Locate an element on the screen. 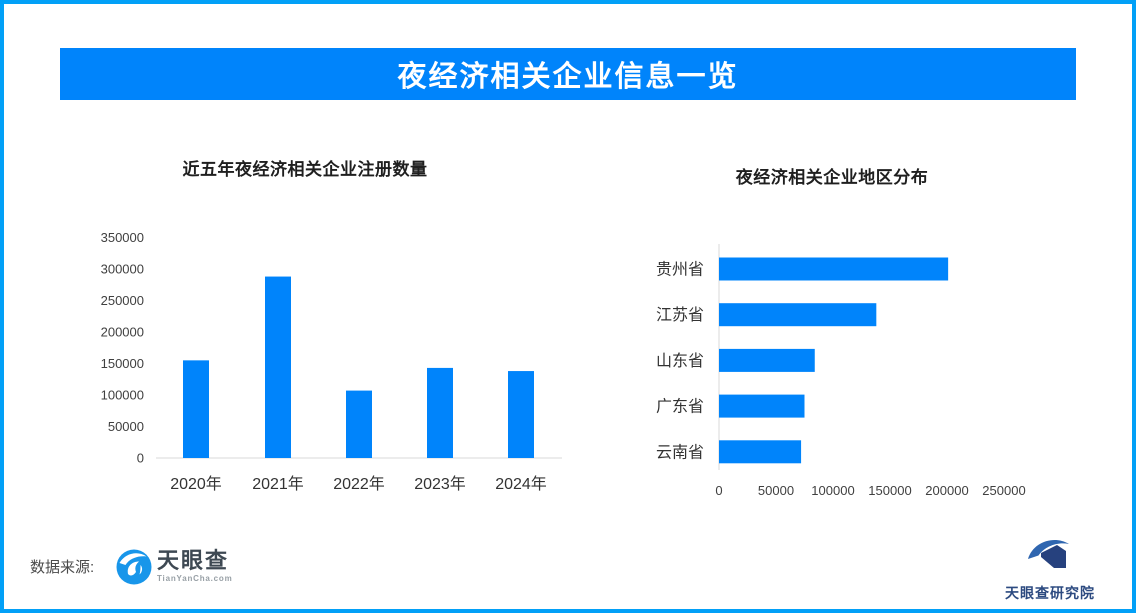  page-title-banner: 夜经济相关企业信息一览 is located at coordinates (568, 74).